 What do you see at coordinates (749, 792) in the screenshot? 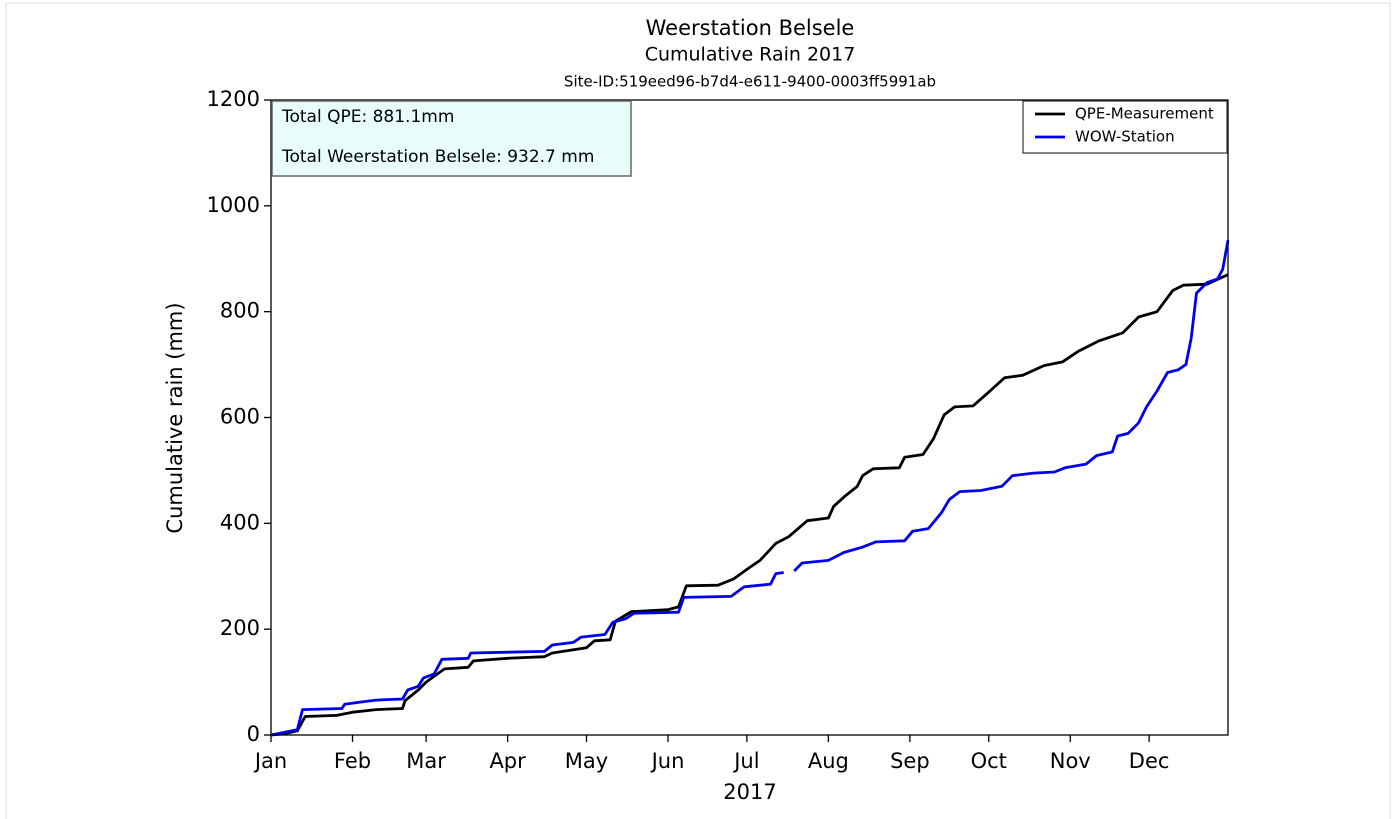
I see `x-axis-label: 2017` at bounding box center [749, 792].